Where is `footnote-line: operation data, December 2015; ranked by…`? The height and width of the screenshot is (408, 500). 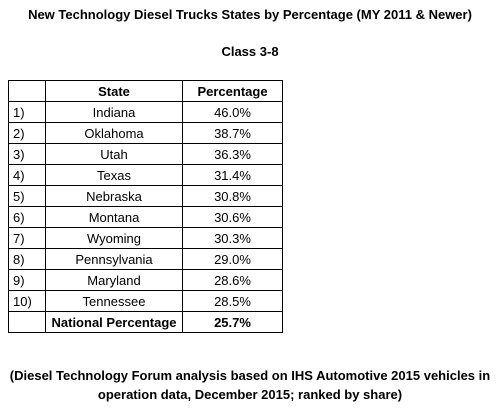 footnote-line: operation data, December 2015; ranked by… is located at coordinates (250, 394).